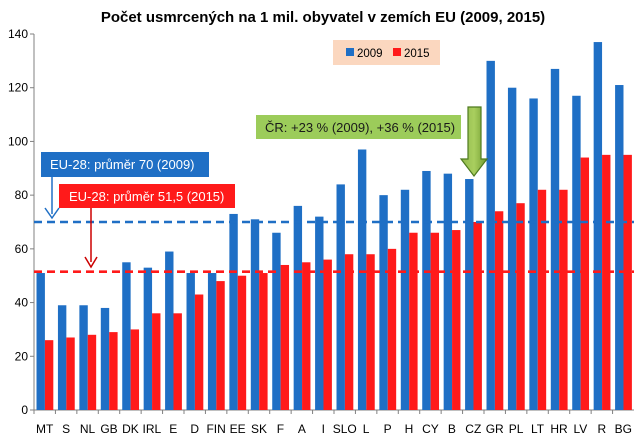 Image resolution: width=637 pixels, height=437 pixels. Describe the element at coordinates (276, 321) in the screenshot. I see `bar-2009-F` at that location.